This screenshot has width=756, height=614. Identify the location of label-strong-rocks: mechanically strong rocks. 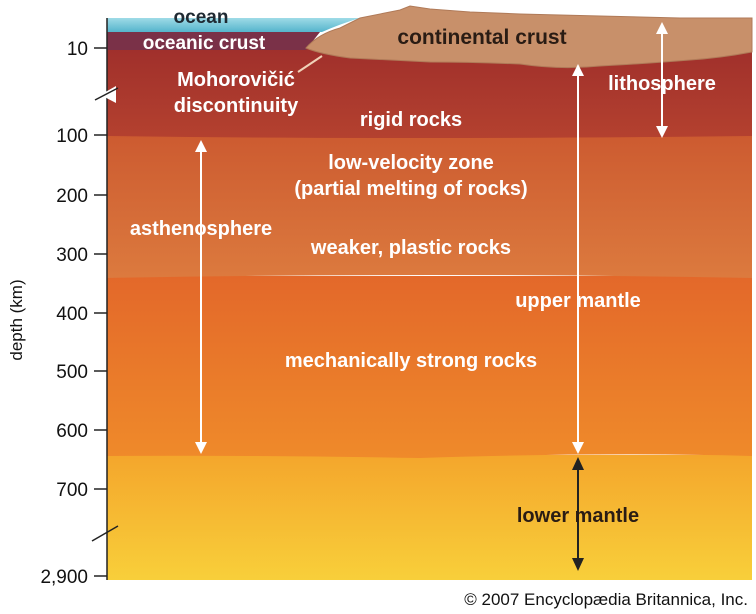
(411, 361).